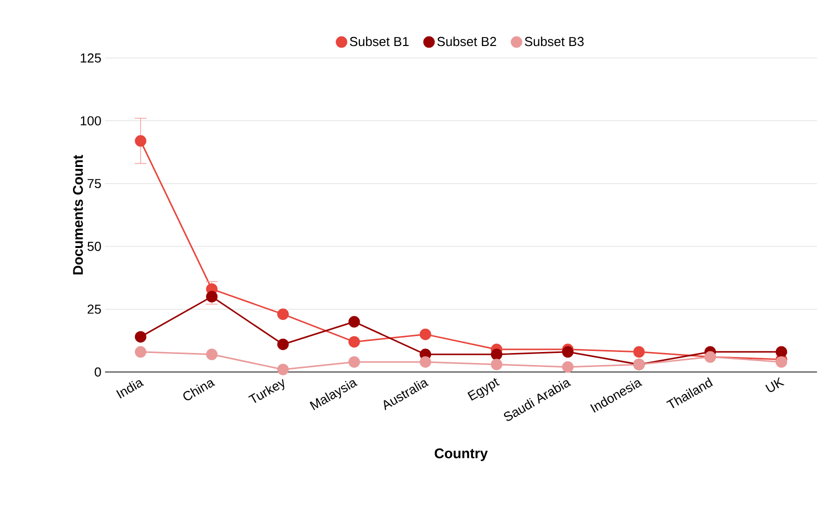  Describe the element at coordinates (130, 389) in the screenshot. I see `x-tick-label: India` at that location.